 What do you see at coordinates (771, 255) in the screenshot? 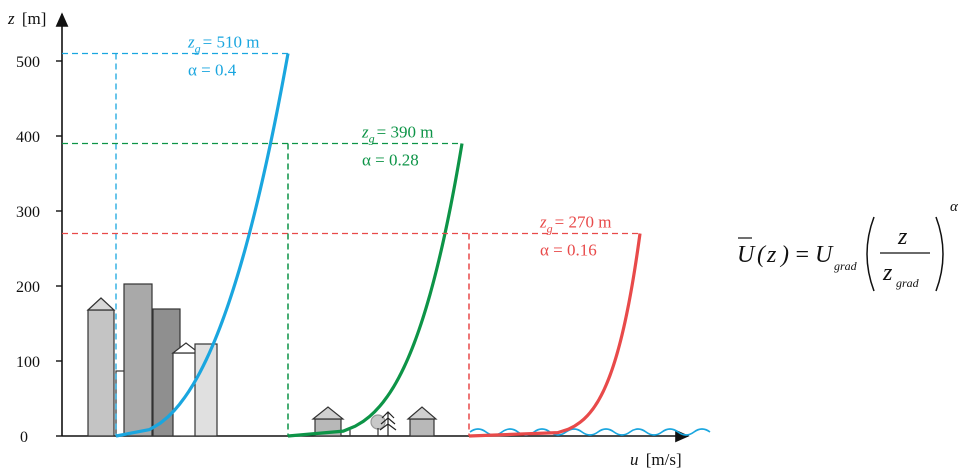
I see `equation-lhs-arg: z` at bounding box center [771, 255].